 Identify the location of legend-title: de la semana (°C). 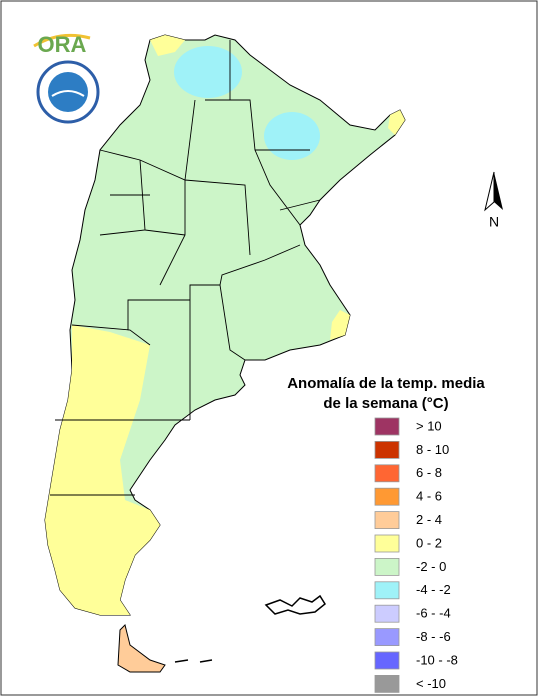
(385, 403).